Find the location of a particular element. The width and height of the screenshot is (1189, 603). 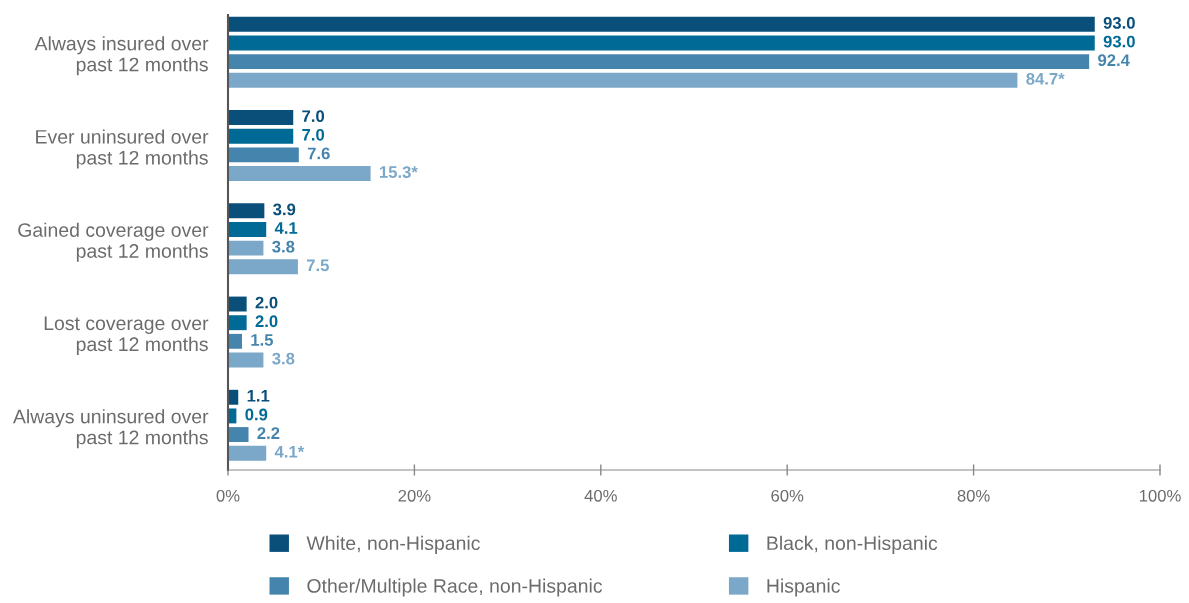

legend-label: Black, non-Hispanic is located at coordinates (852, 544).